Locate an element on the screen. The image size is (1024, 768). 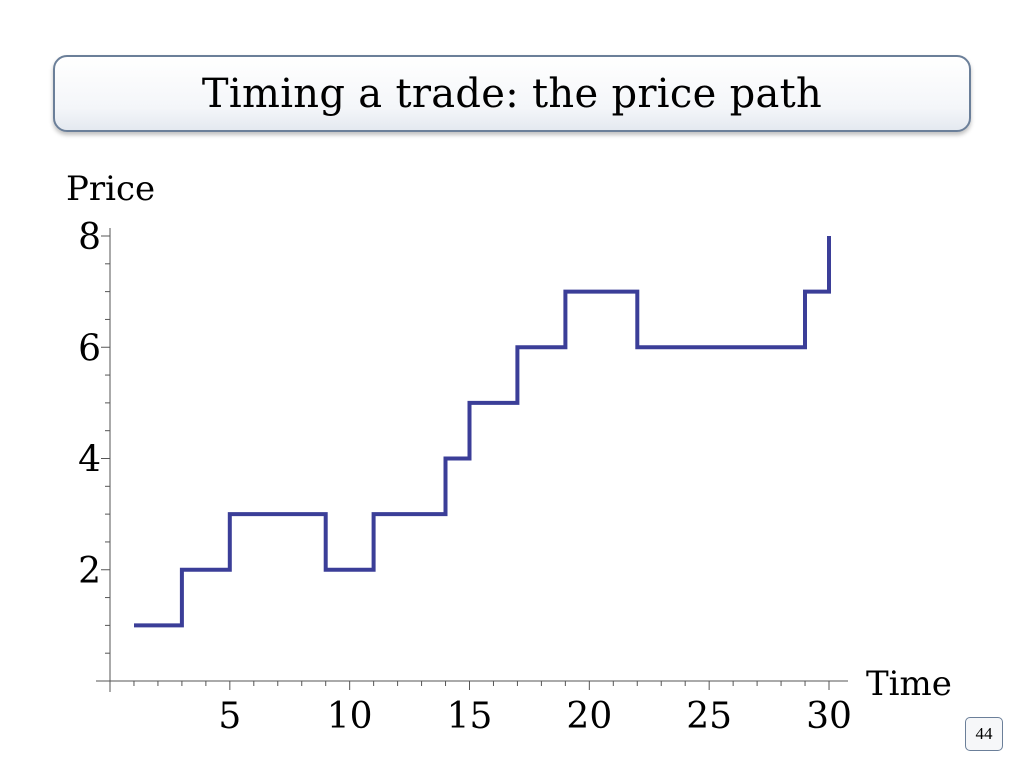
x-tick-label: 30 is located at coordinates (829, 716).